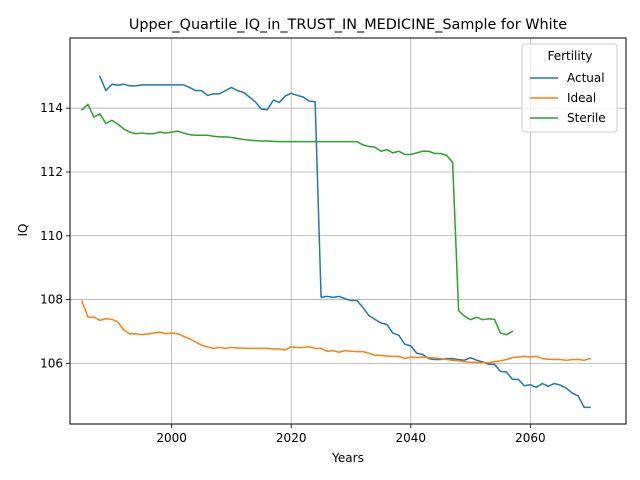  I want to click on y-tick-label: 106, so click(51, 363).